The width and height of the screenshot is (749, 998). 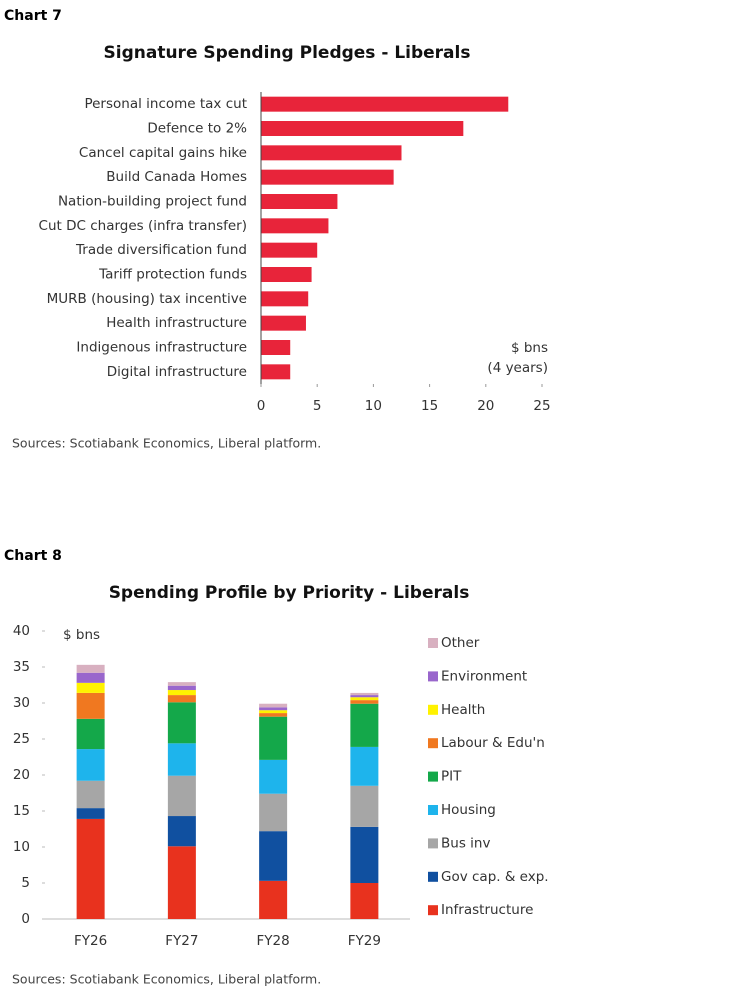 I want to click on annotation: (4 years), so click(x=517, y=368).